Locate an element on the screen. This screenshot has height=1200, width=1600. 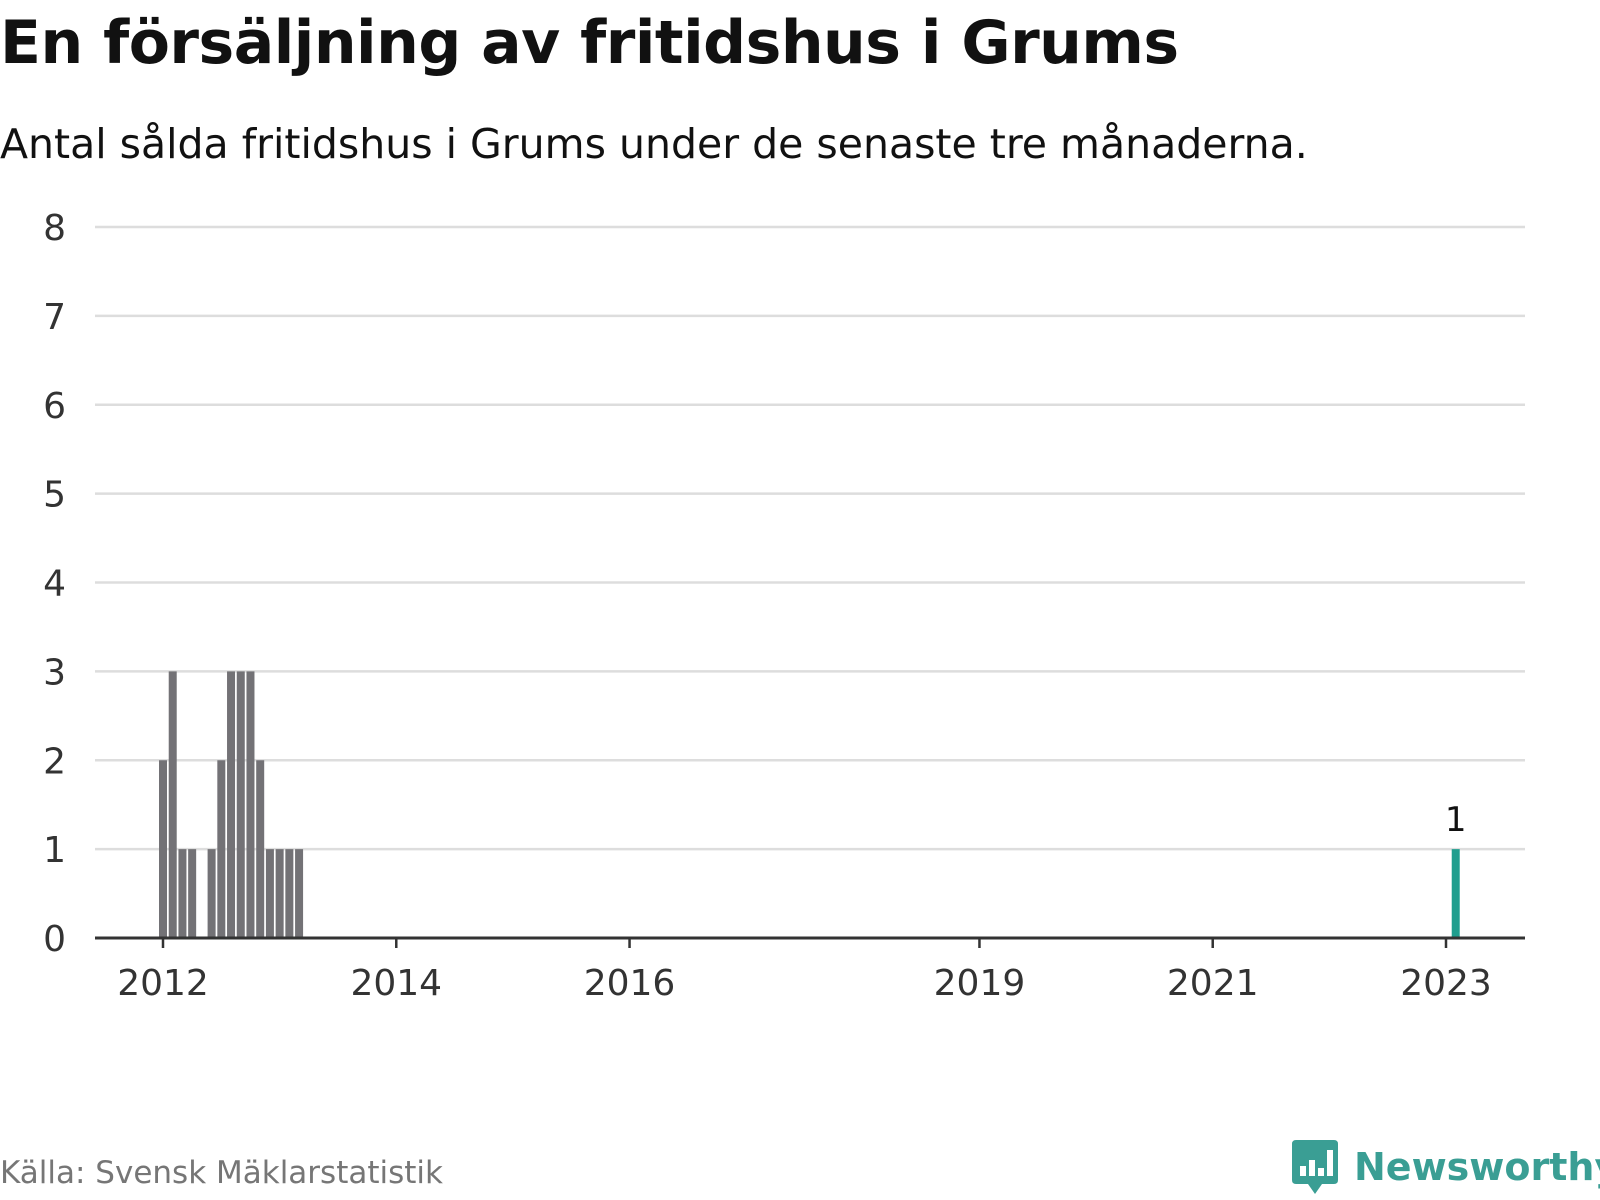
y-tick-label: 3 is located at coordinates (54, 672).